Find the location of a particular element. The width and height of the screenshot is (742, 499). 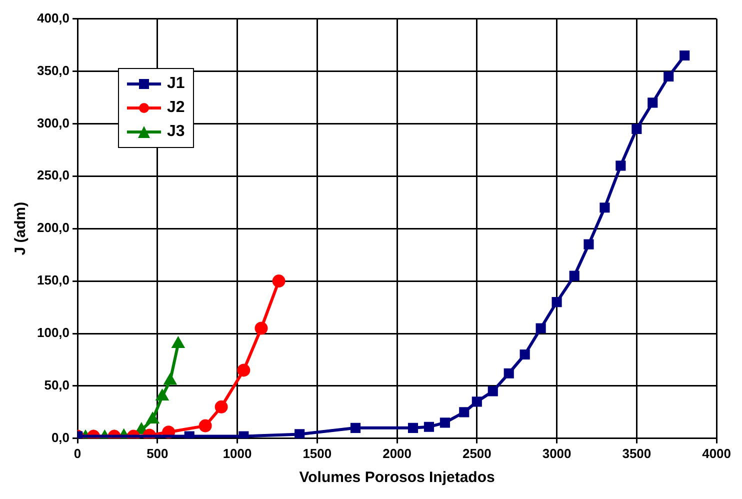

x-tick-label: 4000 is located at coordinates (716, 453).